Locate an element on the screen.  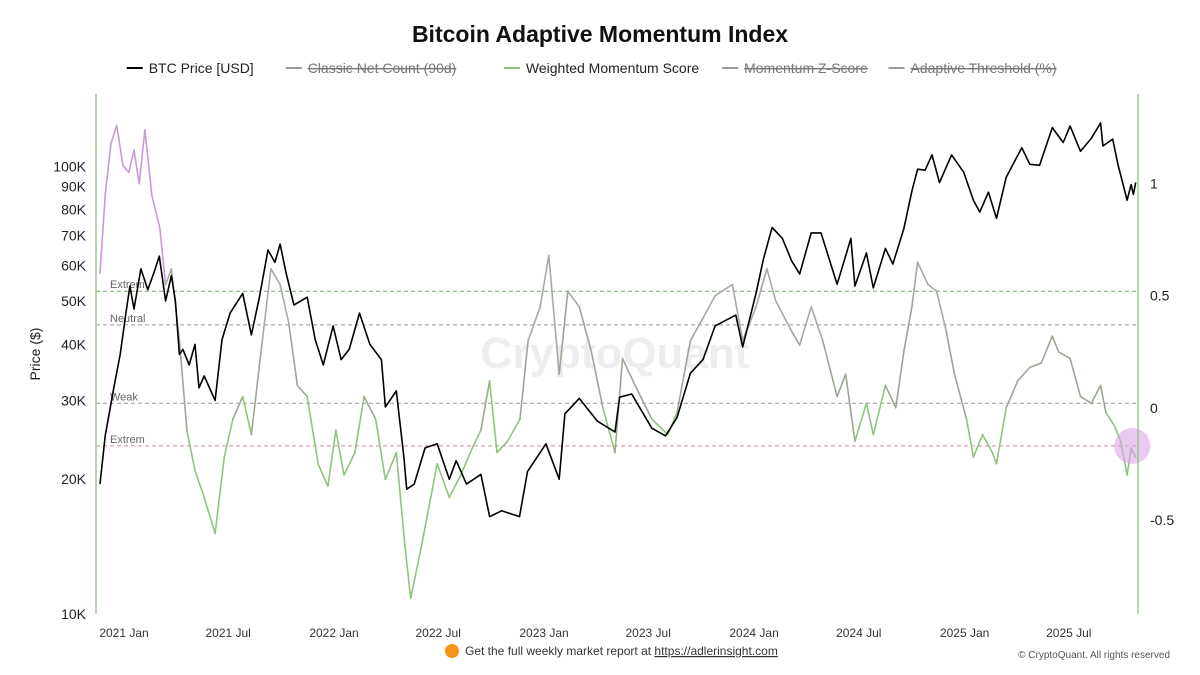
legend-label: Weighted Momentum Score is located at coordinates (612, 68).